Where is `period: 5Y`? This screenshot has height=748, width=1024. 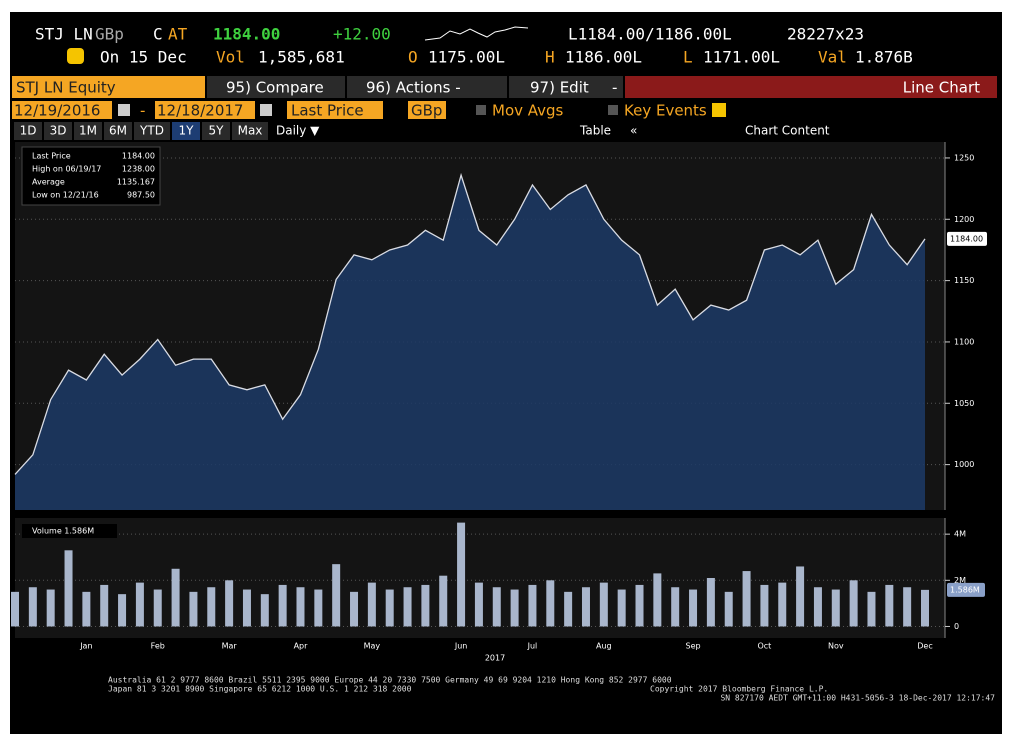
period: 5Y is located at coordinates (217, 131).